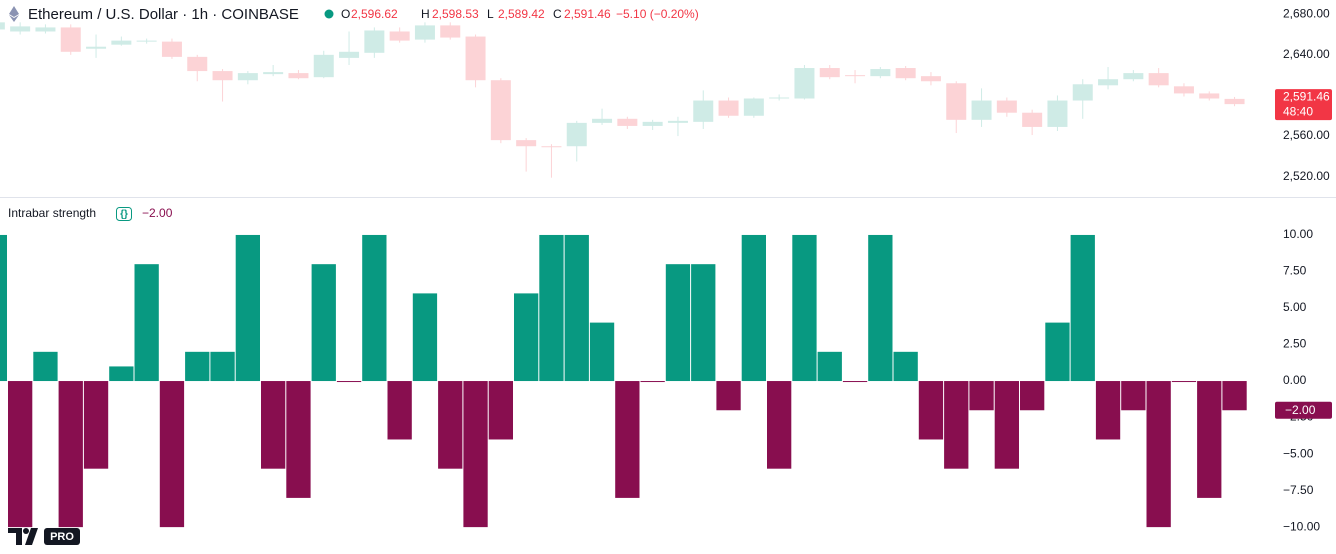 The image size is (1336, 554). What do you see at coordinates (52, 213) in the screenshot?
I see `indicator-title: Intrabar strength` at bounding box center [52, 213].